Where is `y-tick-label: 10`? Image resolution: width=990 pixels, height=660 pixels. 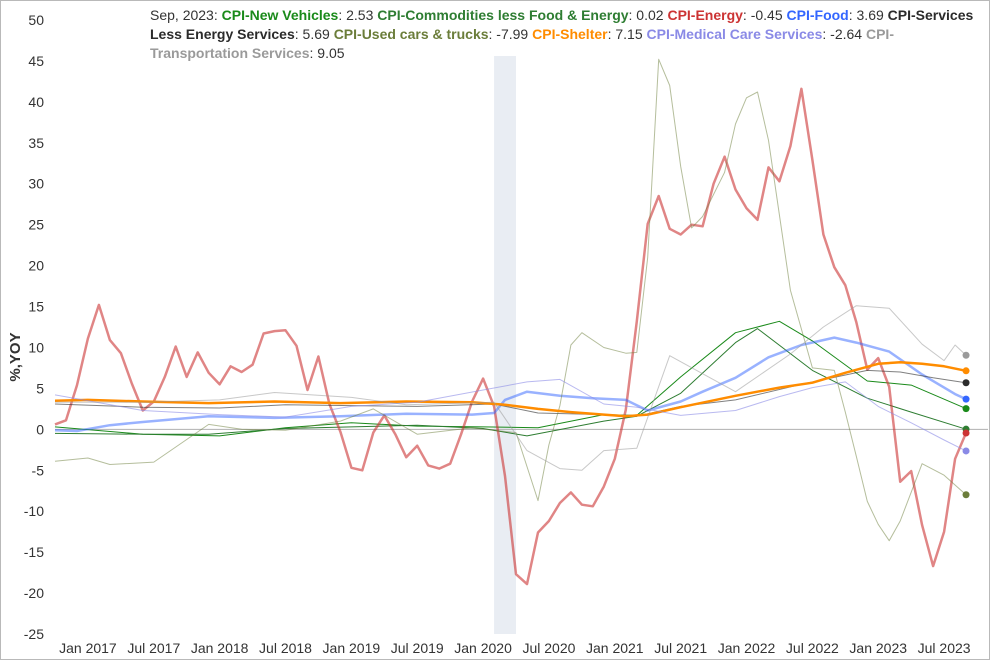 y-tick-label: 10 is located at coordinates (36, 347).